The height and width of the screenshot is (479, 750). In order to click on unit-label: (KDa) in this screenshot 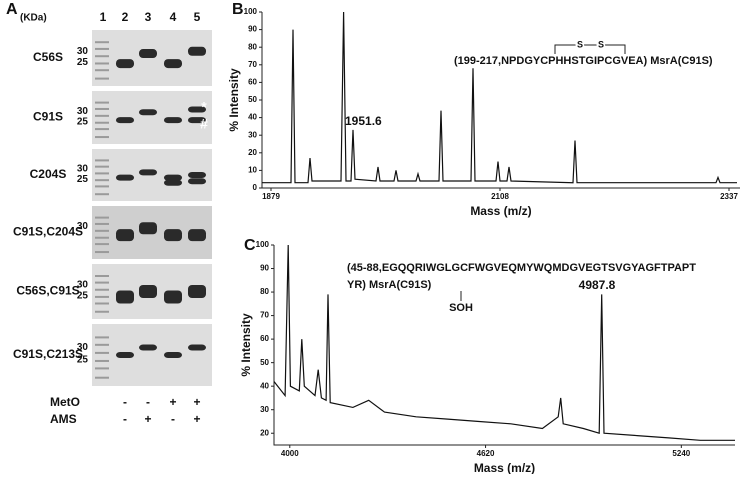, I will do `click(33, 18)`.